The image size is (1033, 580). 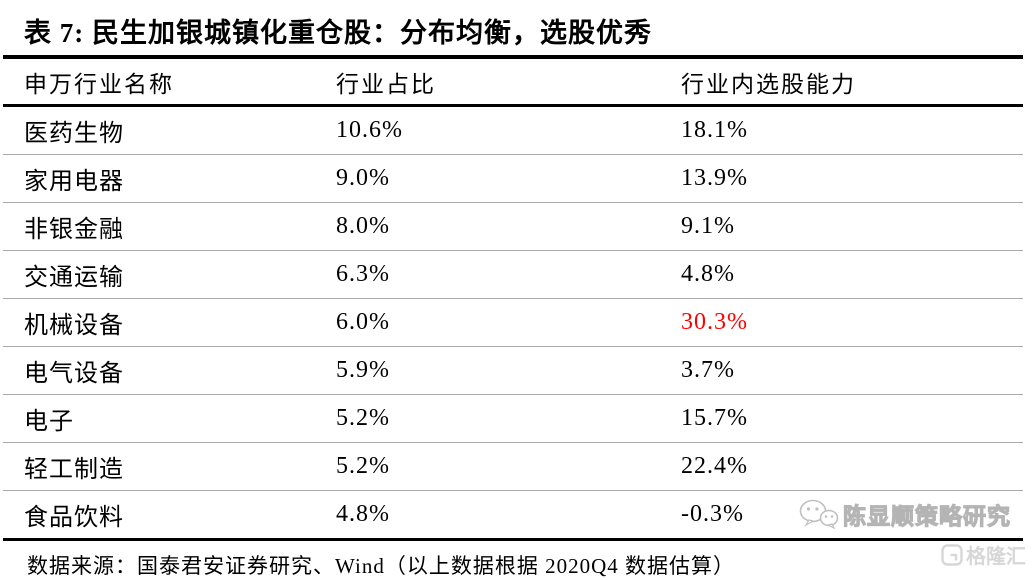 I want to click on table-row: 轻工制造 5.2% 22.4%, so click(x=513, y=466).